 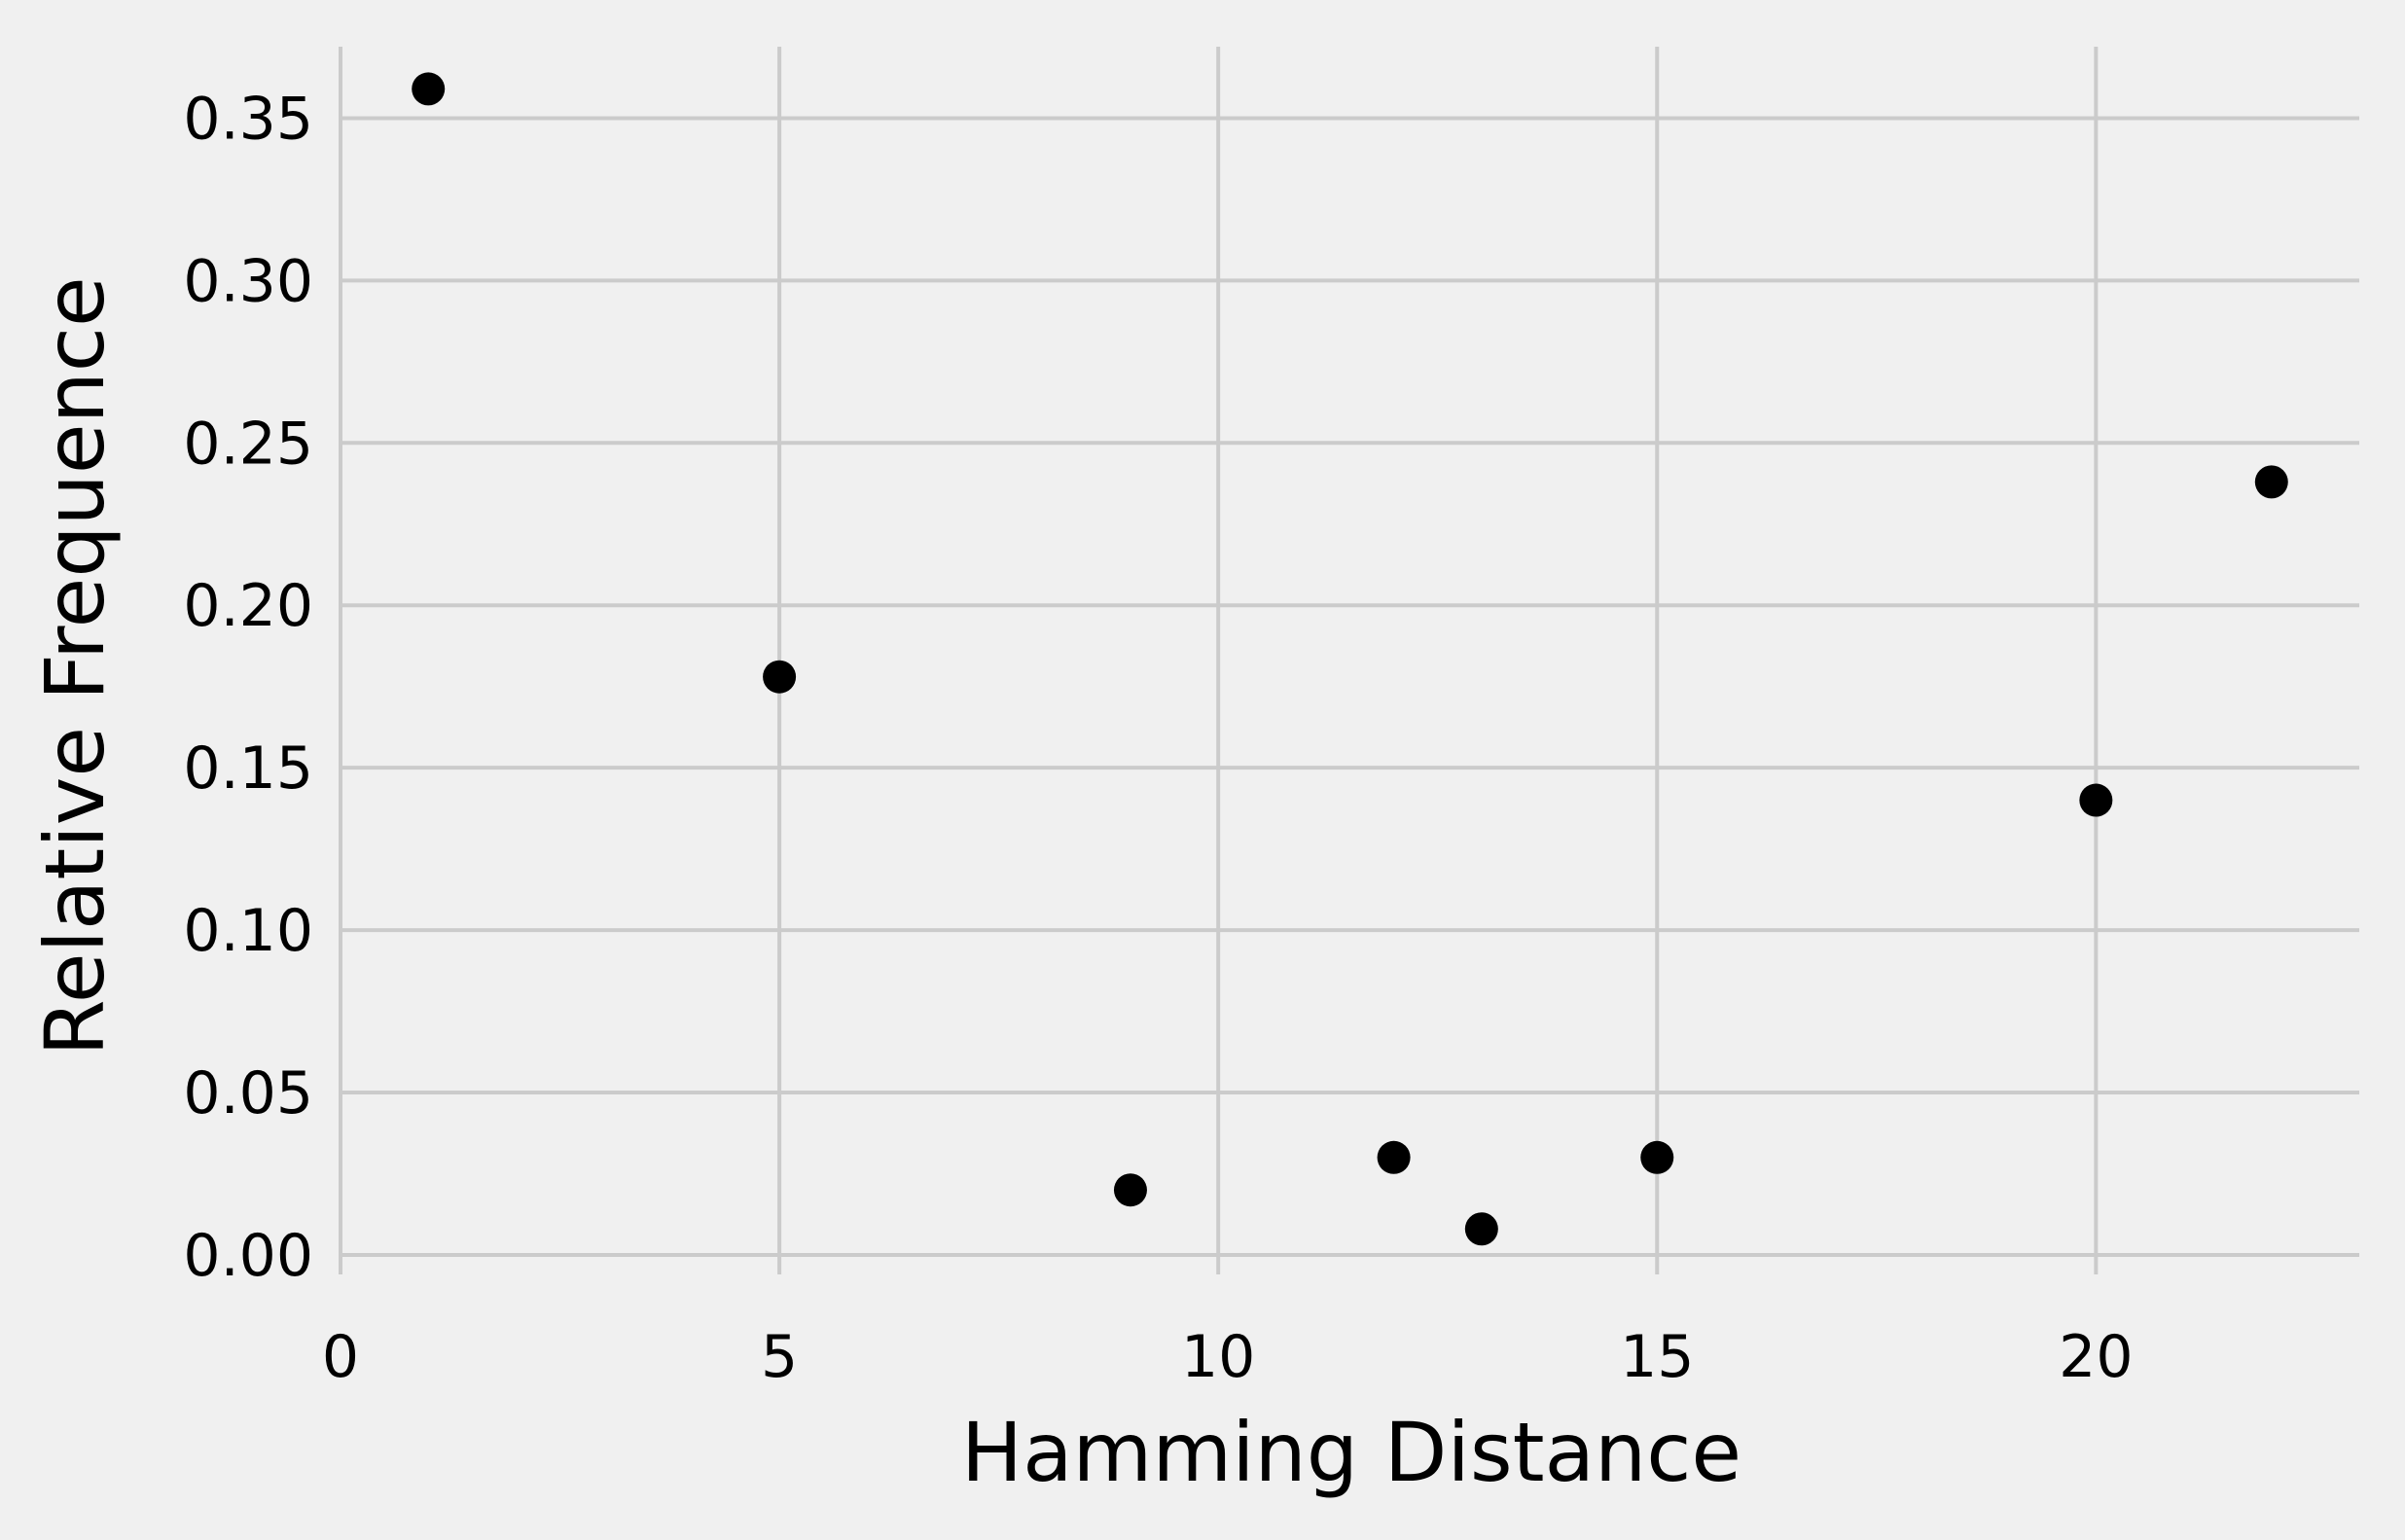 What do you see at coordinates (248, 281) in the screenshot?
I see `y-tick-label: 0.30` at bounding box center [248, 281].